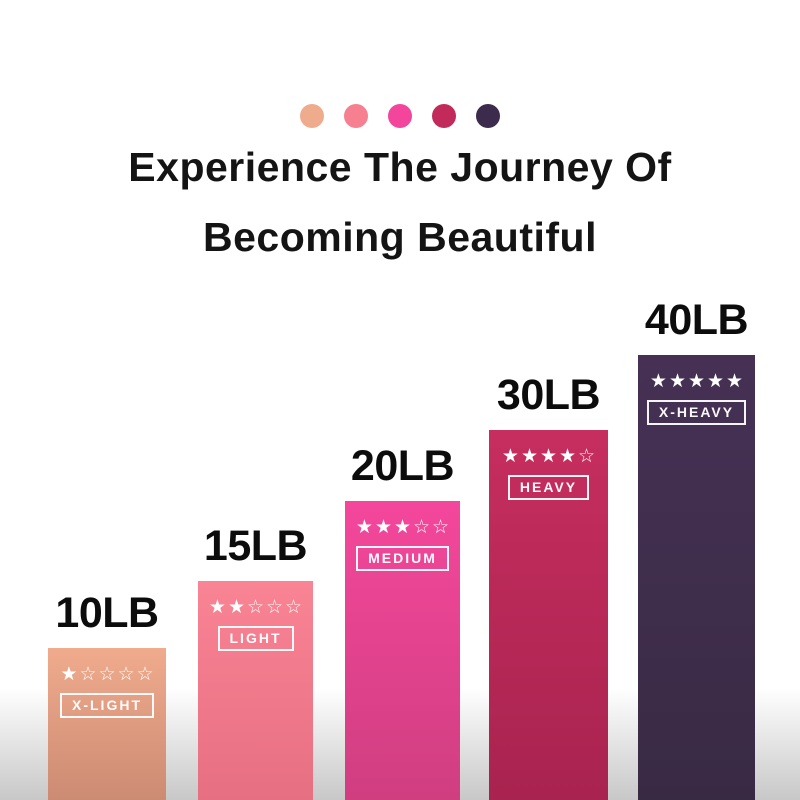  What do you see at coordinates (402, 650) in the screenshot?
I see `bar-20lb: ★★★☆☆ MEDIUM` at bounding box center [402, 650].